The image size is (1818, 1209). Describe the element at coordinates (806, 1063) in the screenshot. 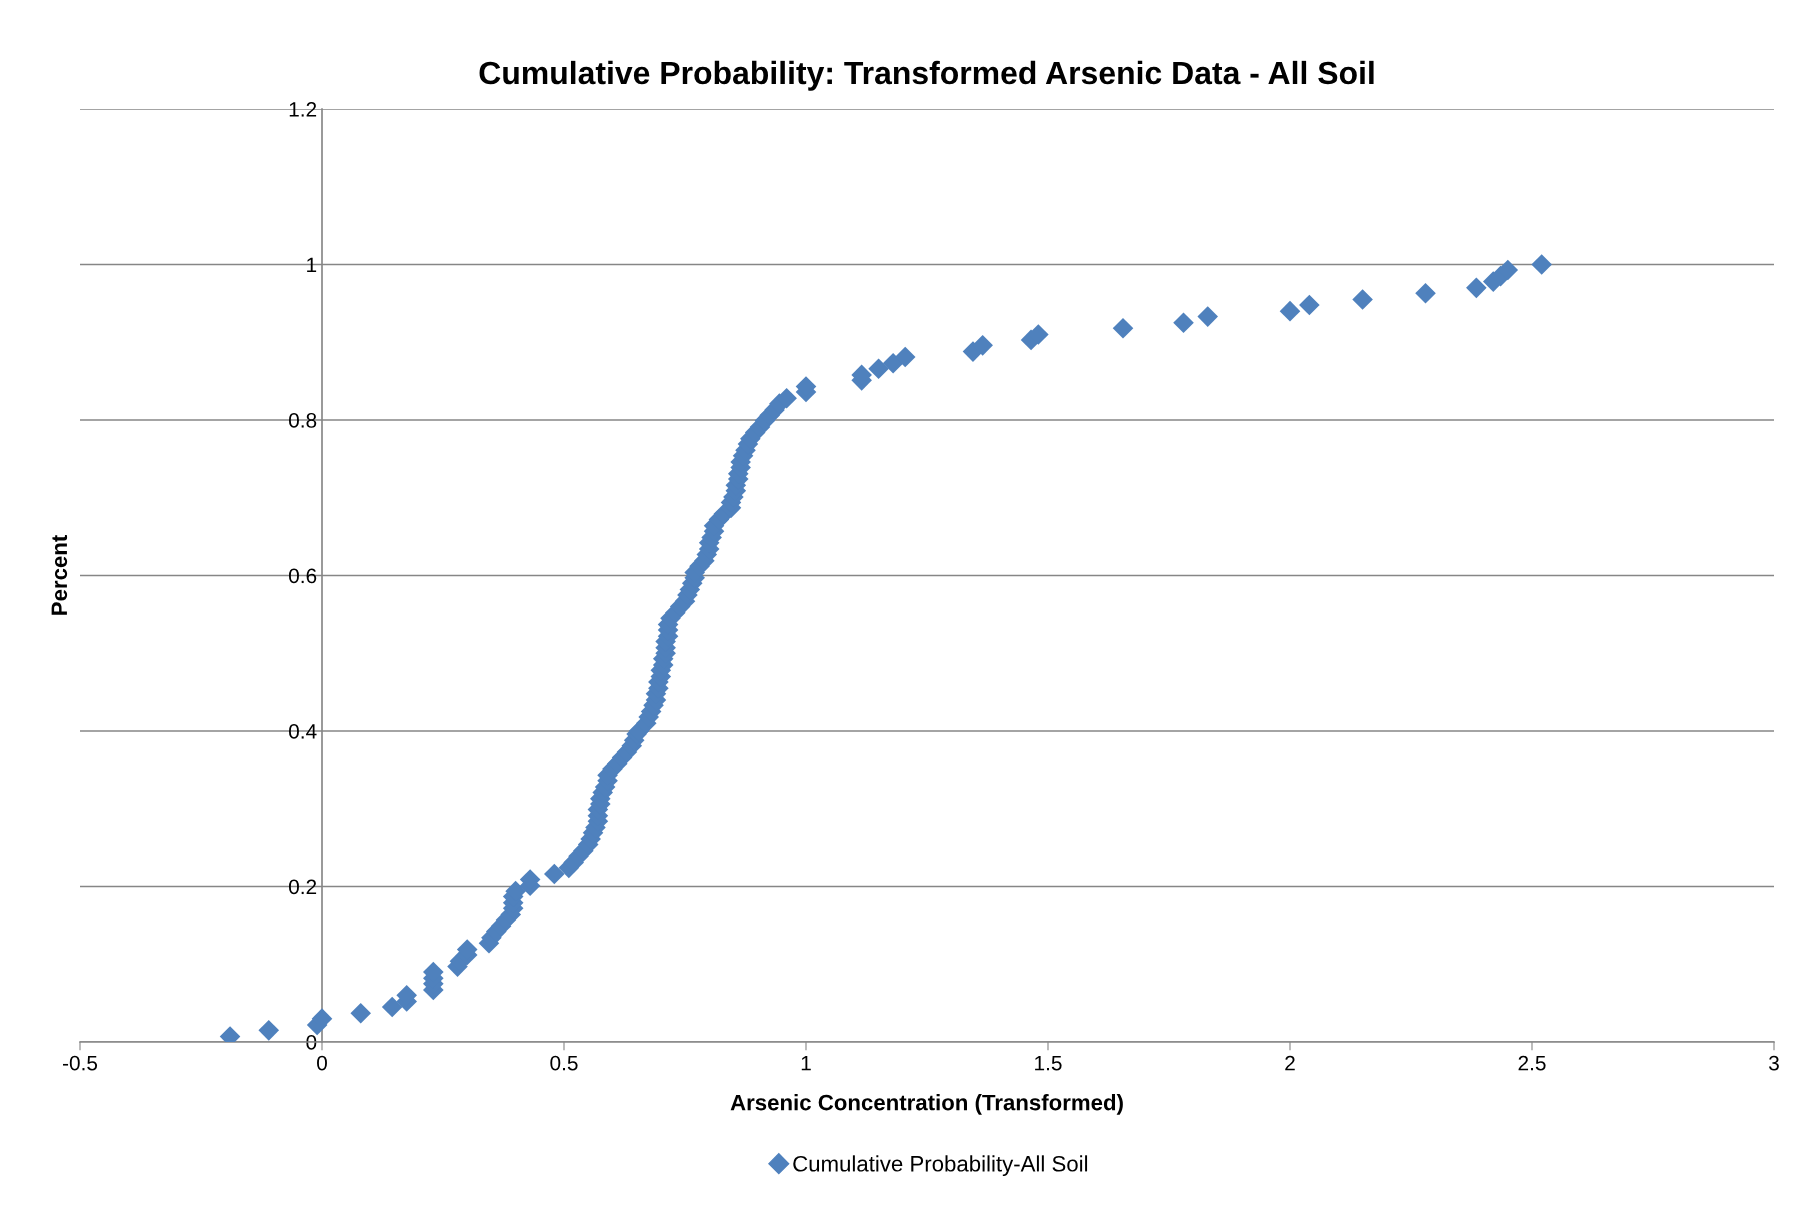

I see `x-tick-label: 1` at that location.